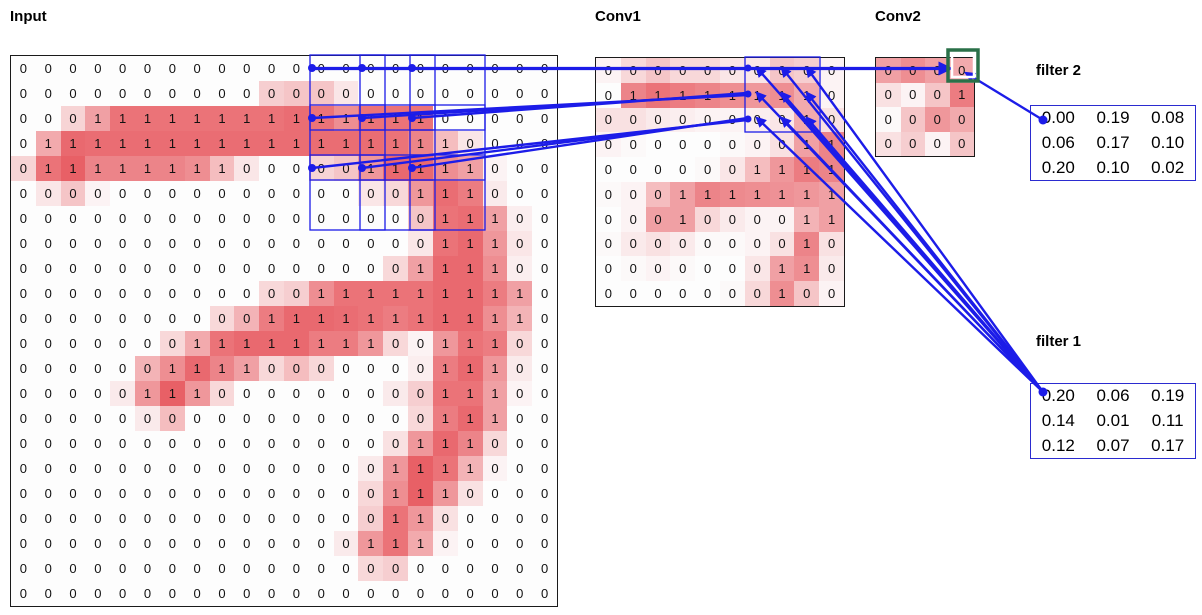 The image size is (1202, 615). What do you see at coordinates (1113, 167) in the screenshot?
I see `filter-value: 0.10` at bounding box center [1113, 167].